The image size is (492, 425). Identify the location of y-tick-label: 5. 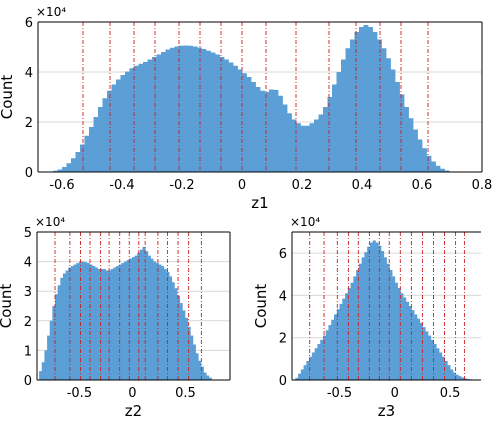
(28, 233).